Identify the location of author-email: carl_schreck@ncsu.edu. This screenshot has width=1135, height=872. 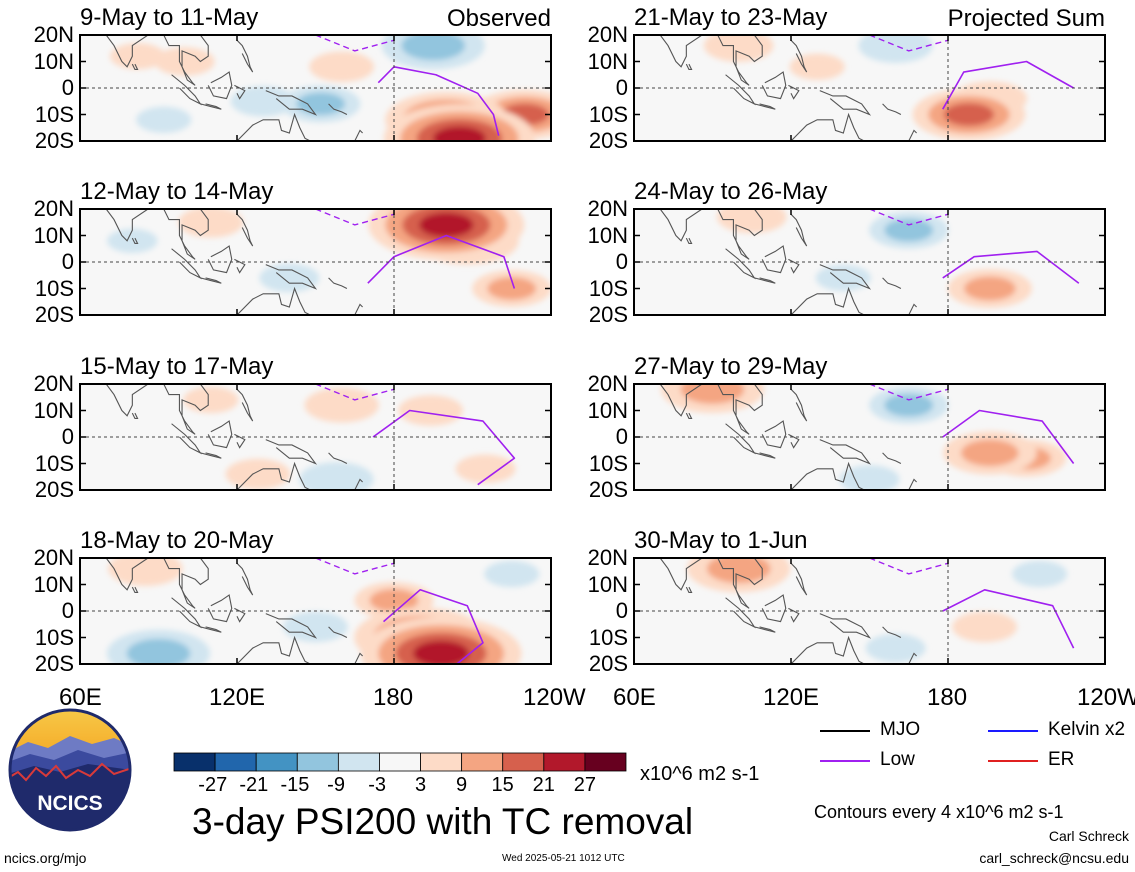
(1054, 858).